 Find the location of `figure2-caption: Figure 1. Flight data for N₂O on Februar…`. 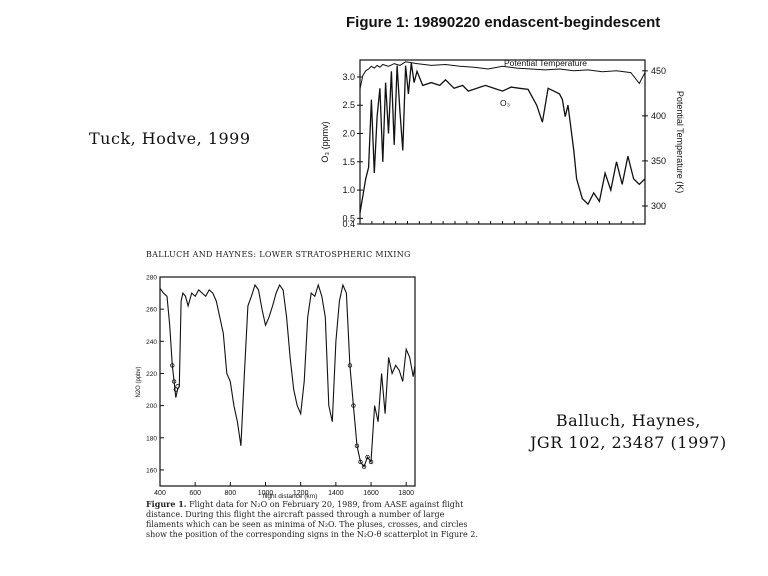

figure2-caption: Figure 1. Flight data for N₂O on Februar… is located at coordinates (313, 519).